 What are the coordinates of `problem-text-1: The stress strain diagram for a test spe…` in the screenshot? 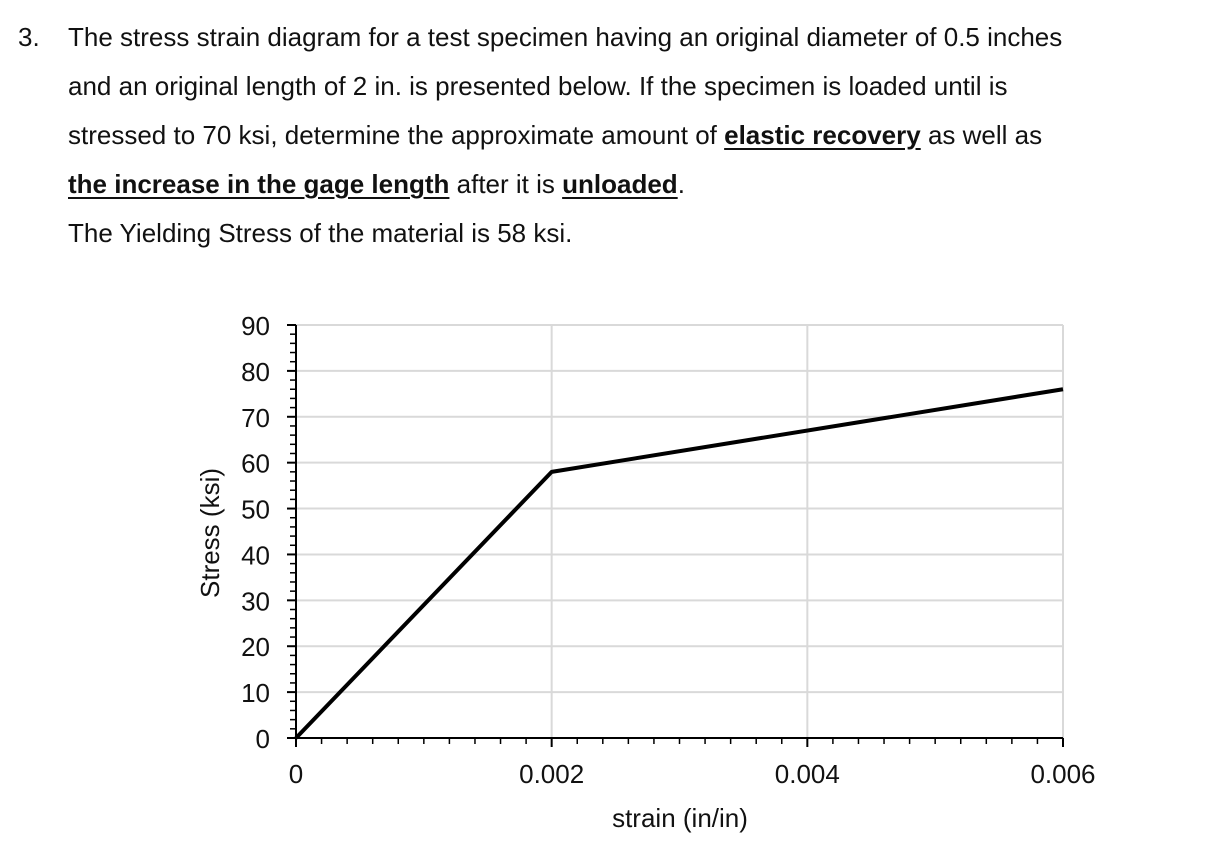 It's located at (565, 37).